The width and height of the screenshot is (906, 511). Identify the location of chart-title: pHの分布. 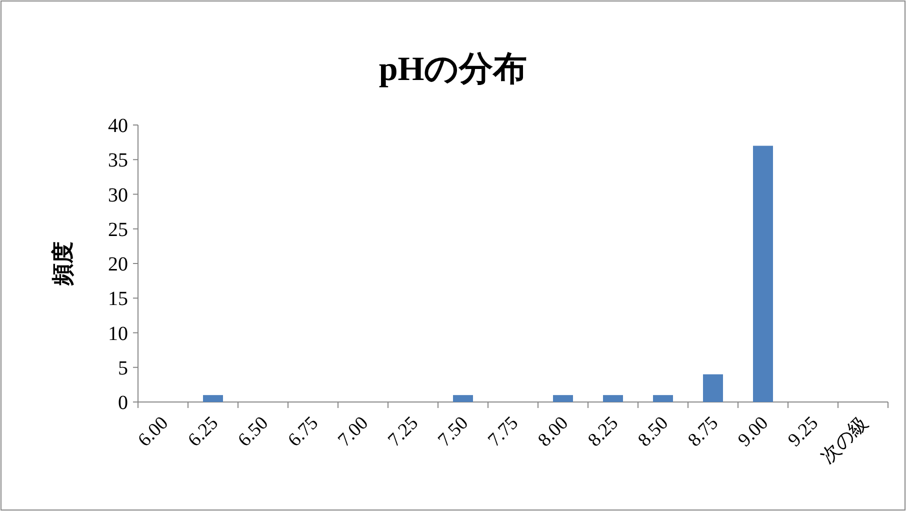
(453, 69).